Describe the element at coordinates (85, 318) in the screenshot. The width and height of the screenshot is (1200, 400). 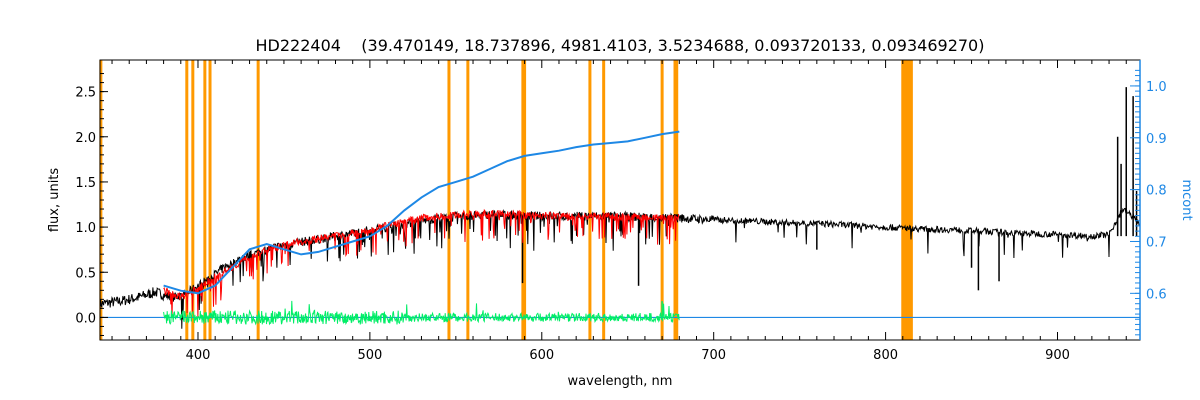
I see `y-tick-label-0: 0.0` at that location.